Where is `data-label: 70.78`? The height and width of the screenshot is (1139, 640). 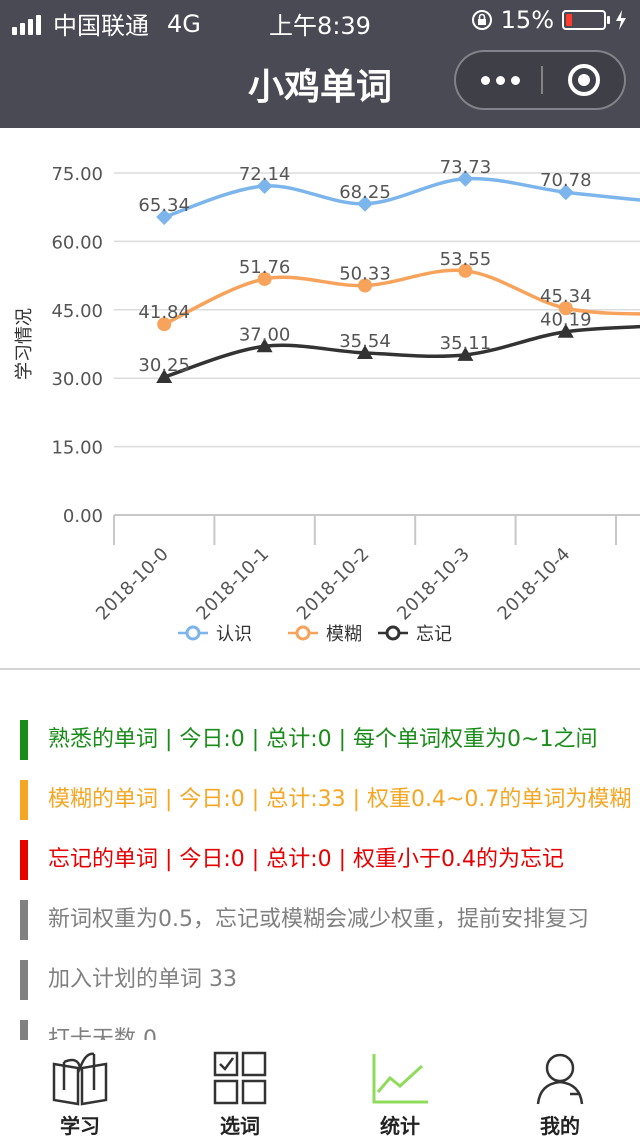
data-label: 70.78 is located at coordinates (566, 180).